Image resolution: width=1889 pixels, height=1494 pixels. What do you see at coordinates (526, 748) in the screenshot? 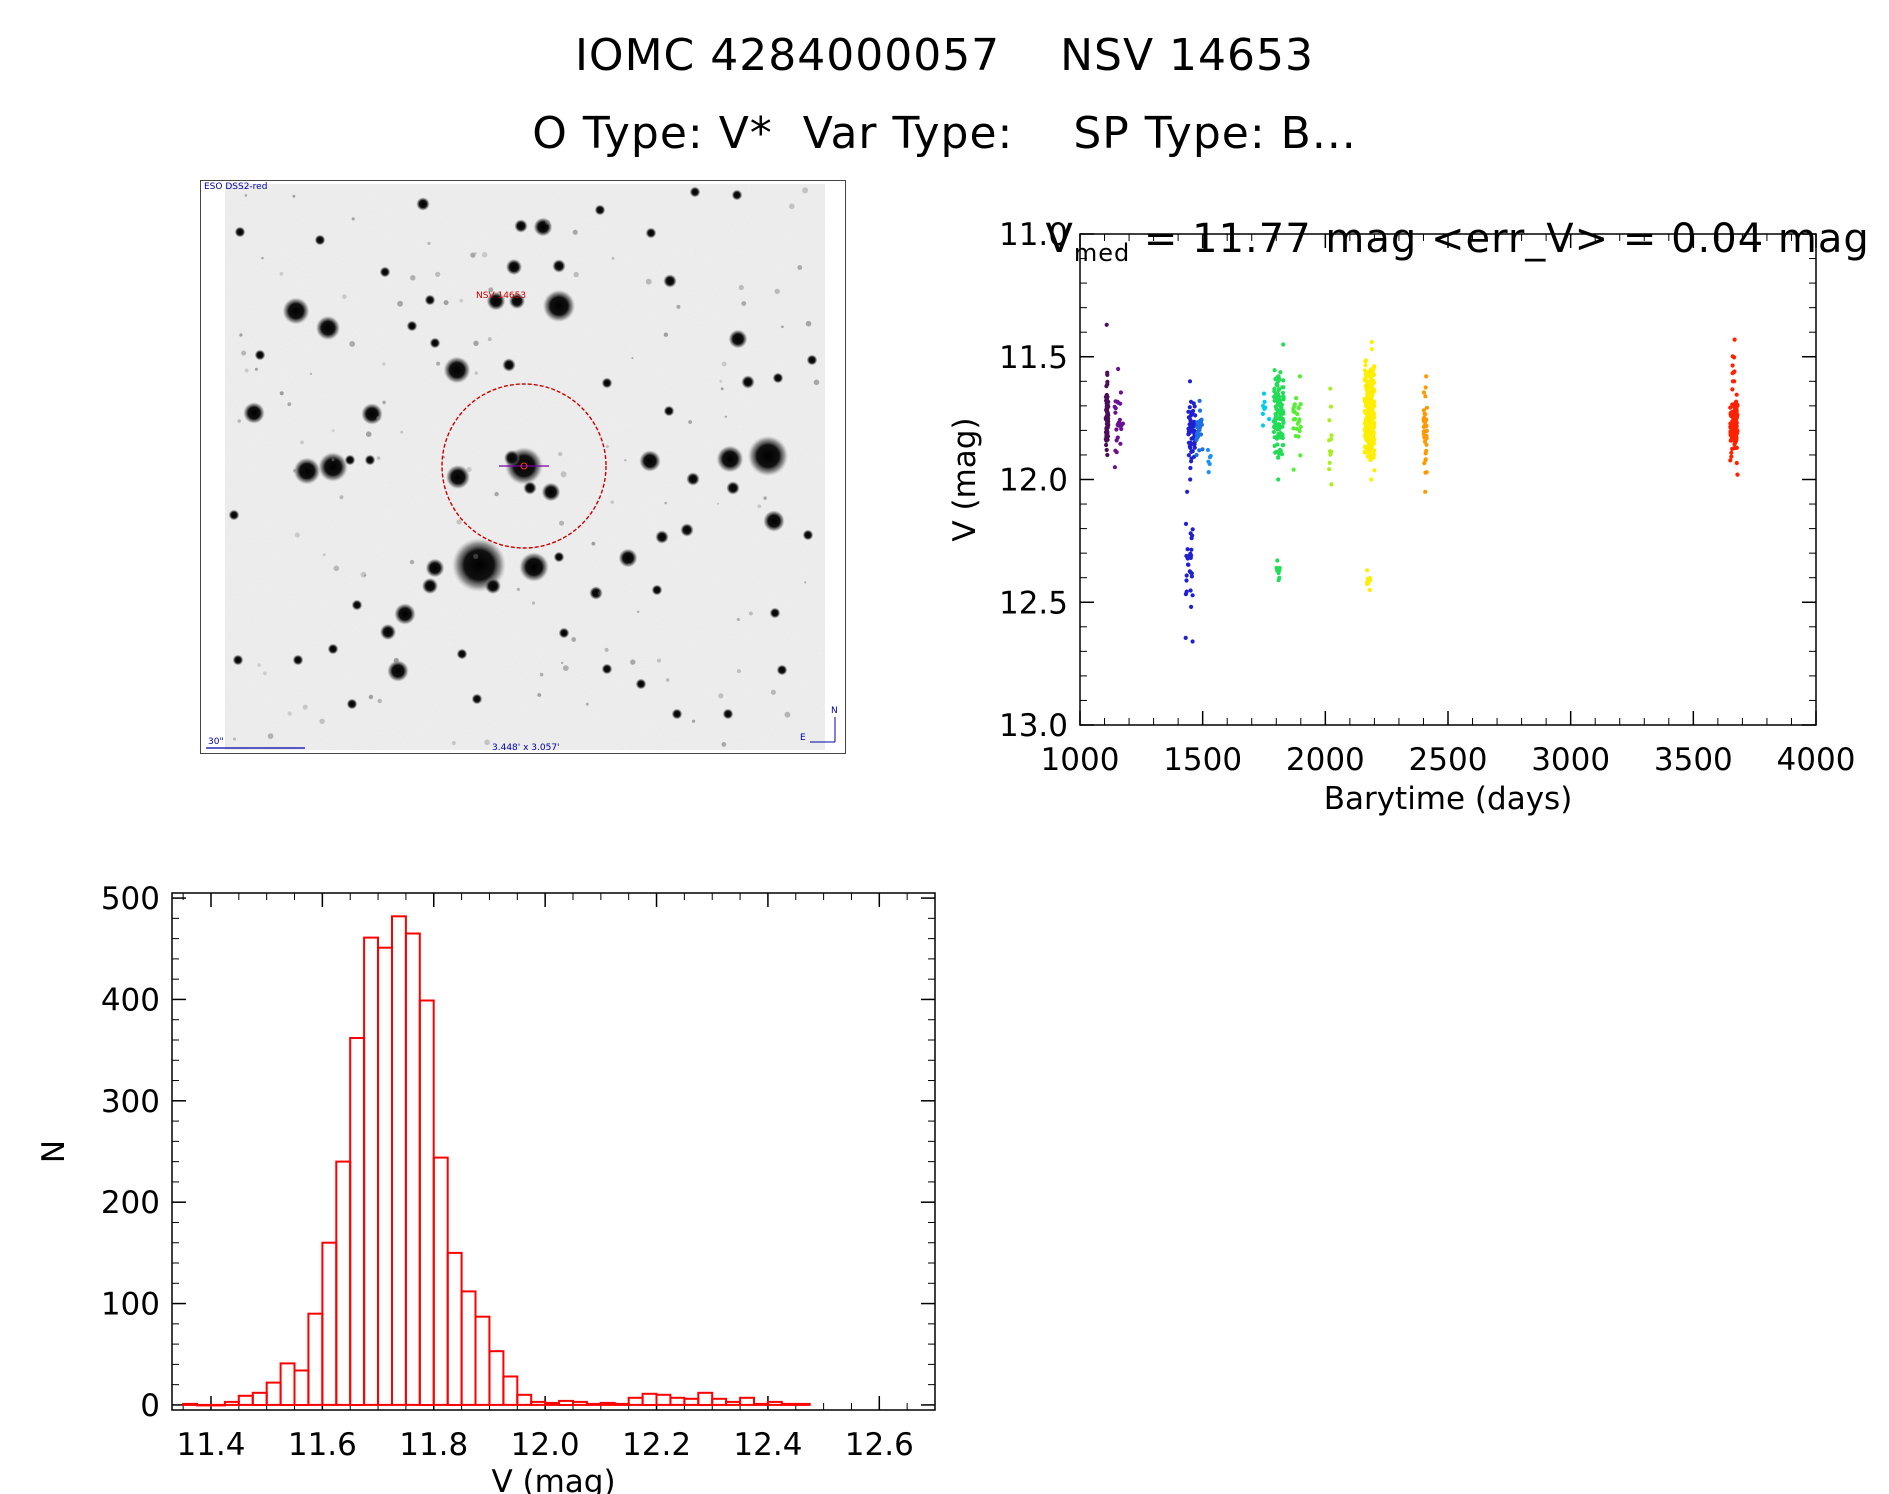
I see `field-size-label: 3.448' x 3.057'` at bounding box center [526, 748].